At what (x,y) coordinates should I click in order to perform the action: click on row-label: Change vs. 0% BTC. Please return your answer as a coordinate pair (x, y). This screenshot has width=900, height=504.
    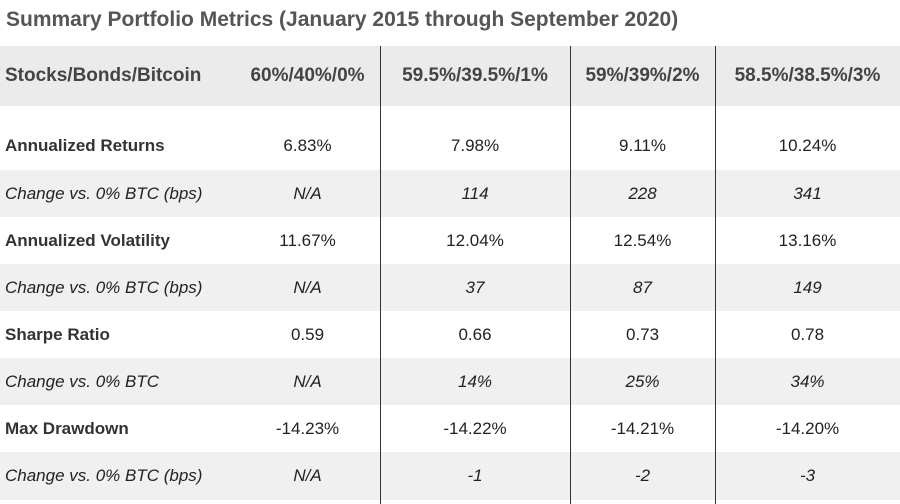
    Looking at the image, I should click on (82, 381).